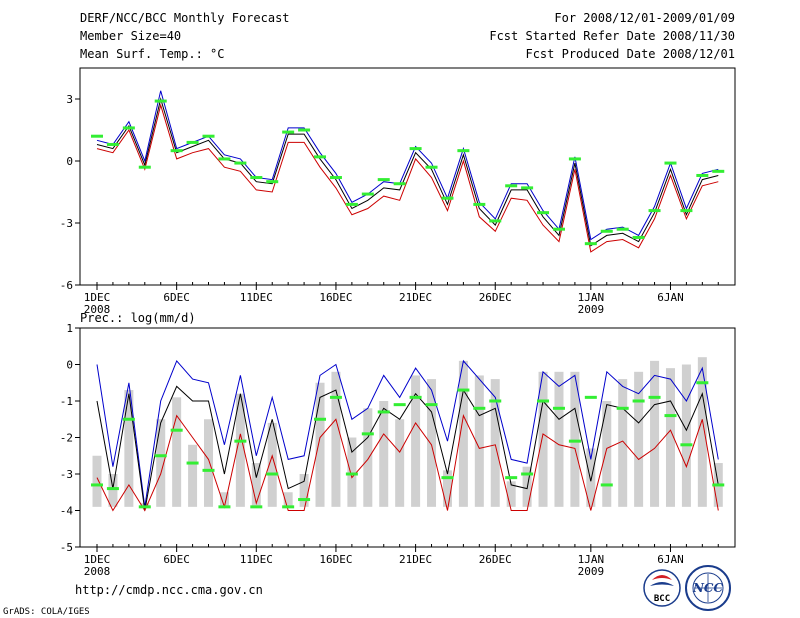 This screenshot has width=800, height=618. Describe the element at coordinates (66, 438) in the screenshot. I see `y-tick-label: -2` at that location.